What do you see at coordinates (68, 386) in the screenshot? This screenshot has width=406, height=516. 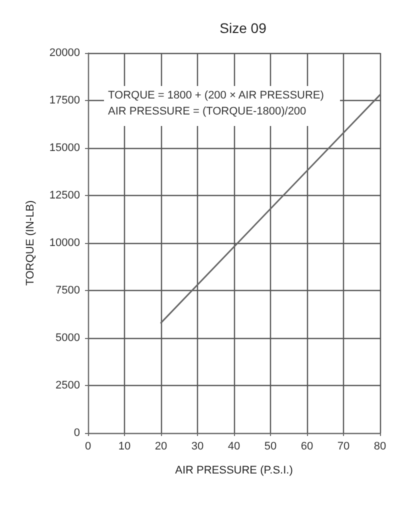 I see `y-tick-label: 2500` at bounding box center [68, 386].